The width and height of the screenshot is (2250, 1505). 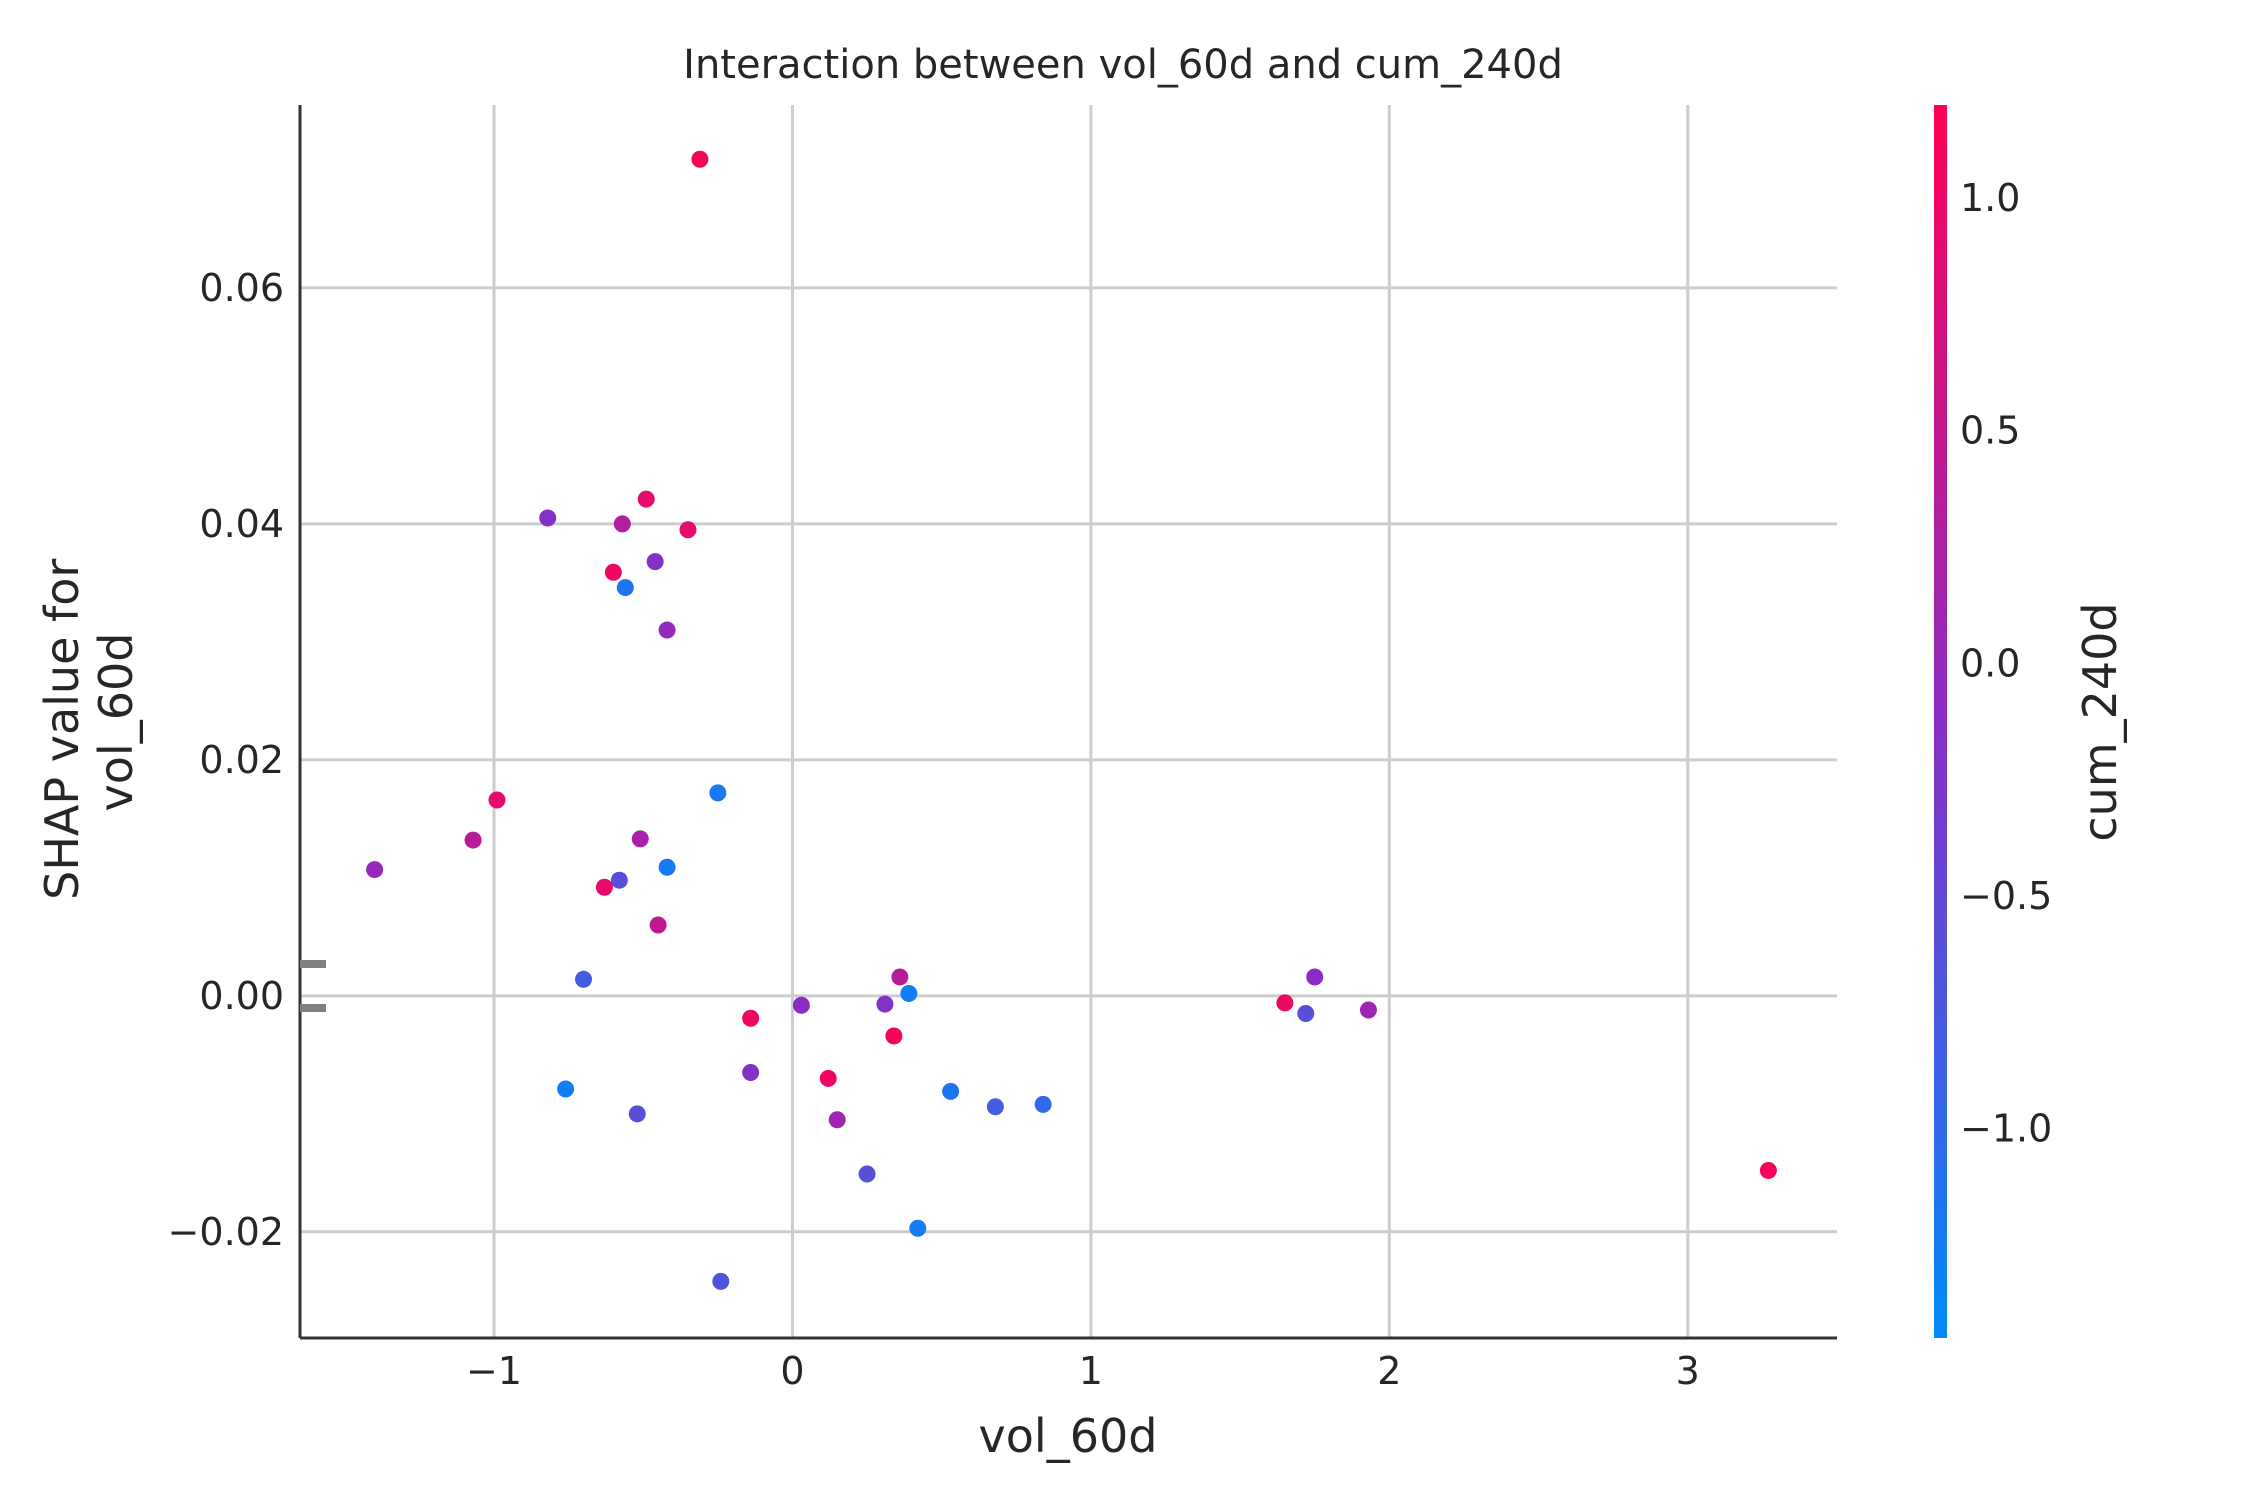 I want to click on y-axis-label-line-1: SHAP value for, so click(x=62, y=729).